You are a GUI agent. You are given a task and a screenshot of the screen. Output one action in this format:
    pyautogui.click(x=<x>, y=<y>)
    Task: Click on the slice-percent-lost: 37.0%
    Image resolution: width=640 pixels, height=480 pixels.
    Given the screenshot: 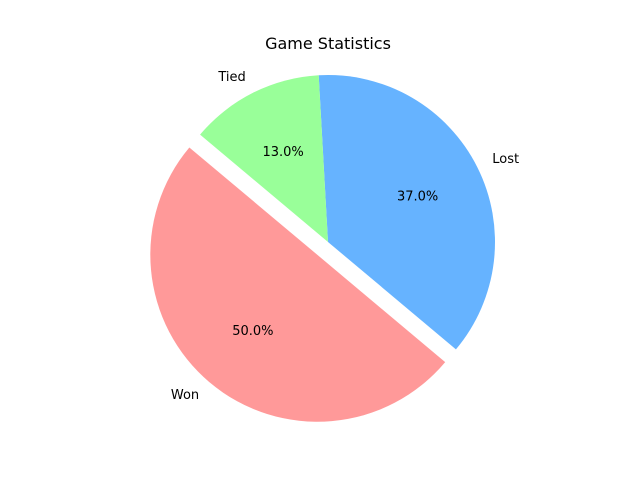 What is the action you would take?
    pyautogui.click(x=417, y=197)
    